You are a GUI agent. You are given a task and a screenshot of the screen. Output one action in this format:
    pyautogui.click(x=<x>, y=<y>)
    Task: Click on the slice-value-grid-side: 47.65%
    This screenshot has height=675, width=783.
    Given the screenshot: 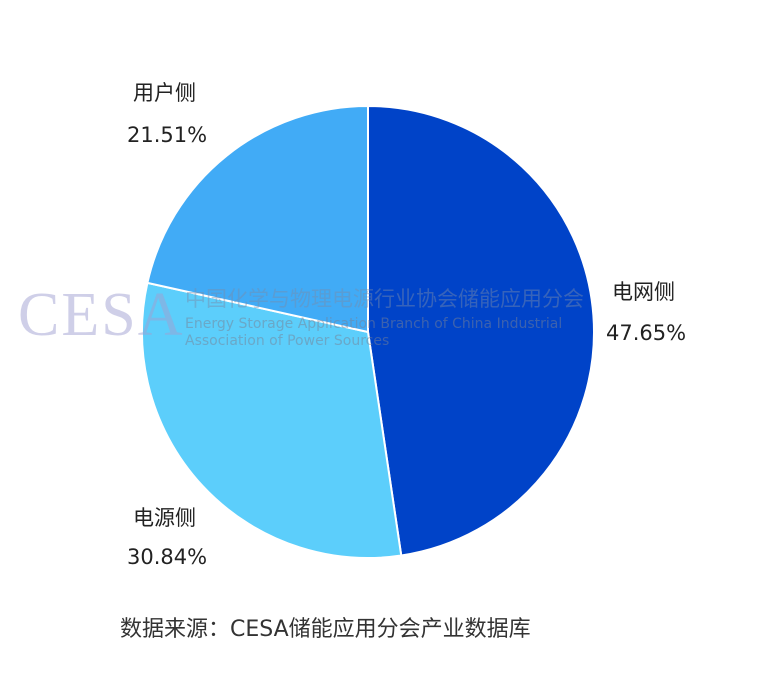 What is the action you would take?
    pyautogui.click(x=646, y=333)
    